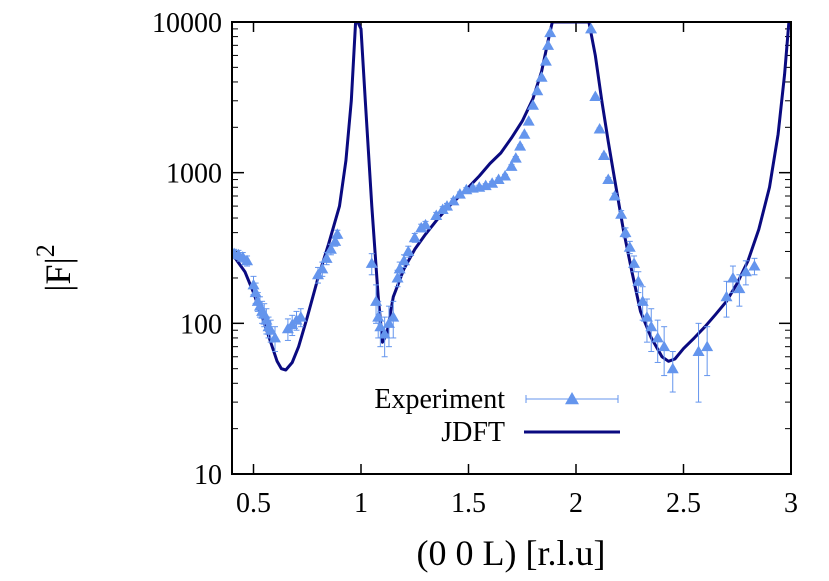  What do you see at coordinates (194, 174) in the screenshot?
I see `y-tick-label: 1000` at bounding box center [194, 174].